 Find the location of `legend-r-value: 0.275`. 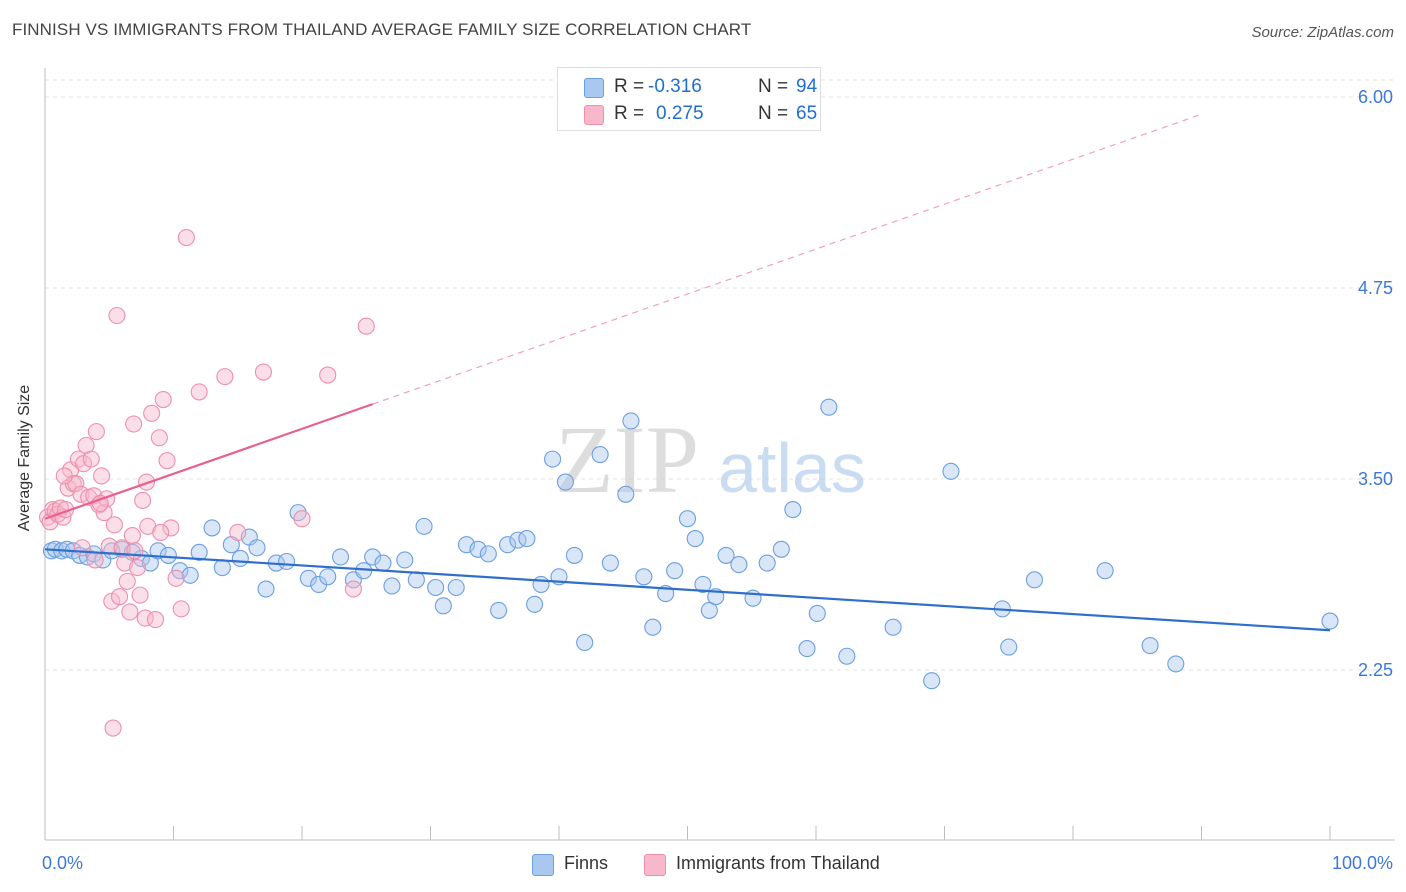

legend-r-value: 0.275 is located at coordinates (680, 113).